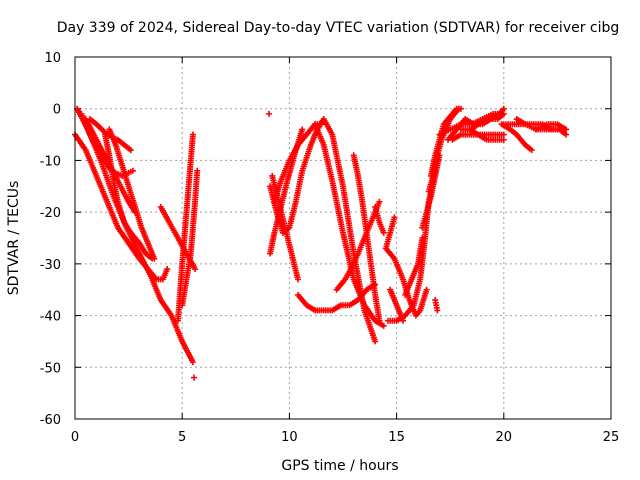  Describe the element at coordinates (50, 213) in the screenshot. I see `y-tick-label: -20` at that location.